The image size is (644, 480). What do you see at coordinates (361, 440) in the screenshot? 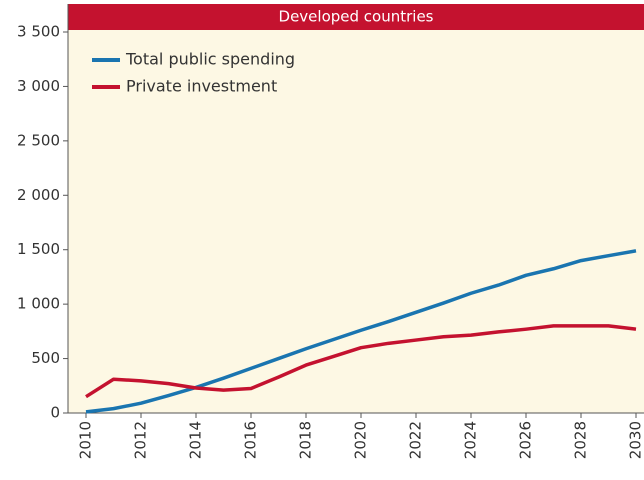
I see `x-tick-label: 2020` at bounding box center [361, 440].